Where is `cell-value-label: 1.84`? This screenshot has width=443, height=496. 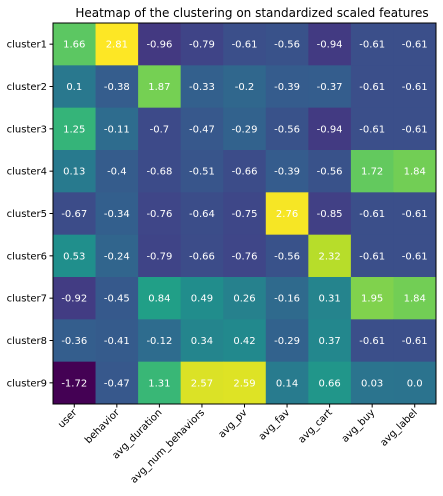
cell-value-label: 1.84 is located at coordinates (415, 299).